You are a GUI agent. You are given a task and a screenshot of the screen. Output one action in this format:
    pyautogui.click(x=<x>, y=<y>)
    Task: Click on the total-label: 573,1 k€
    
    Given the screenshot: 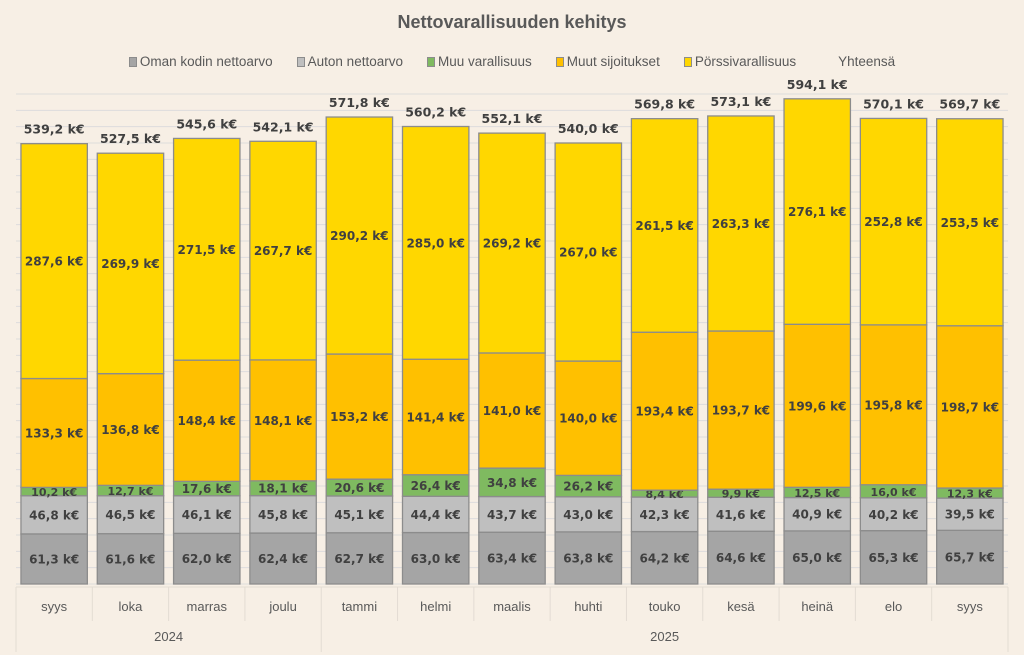 What is the action you would take?
    pyautogui.click(x=740, y=101)
    